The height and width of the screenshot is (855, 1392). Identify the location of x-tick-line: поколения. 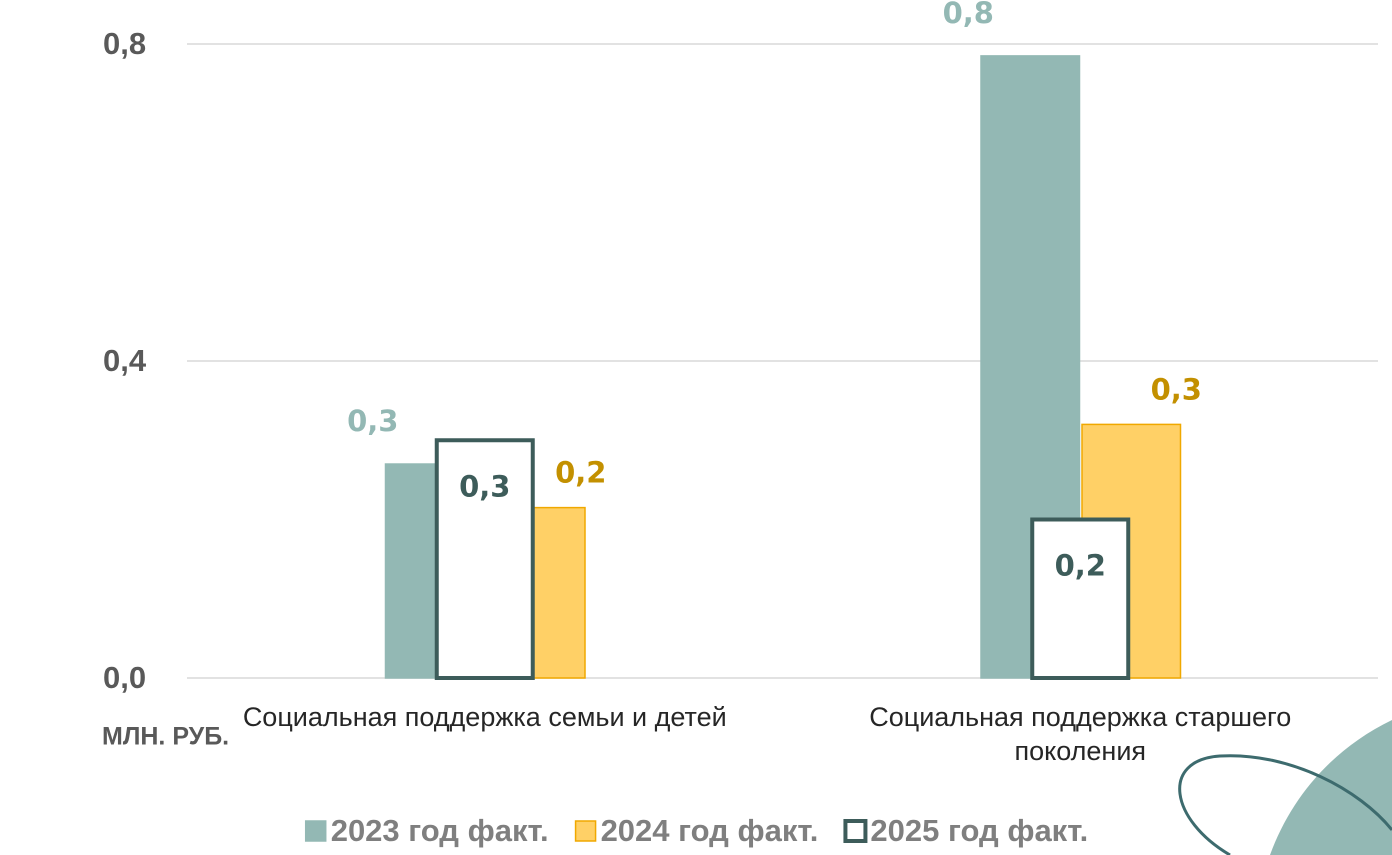
(1080, 751).